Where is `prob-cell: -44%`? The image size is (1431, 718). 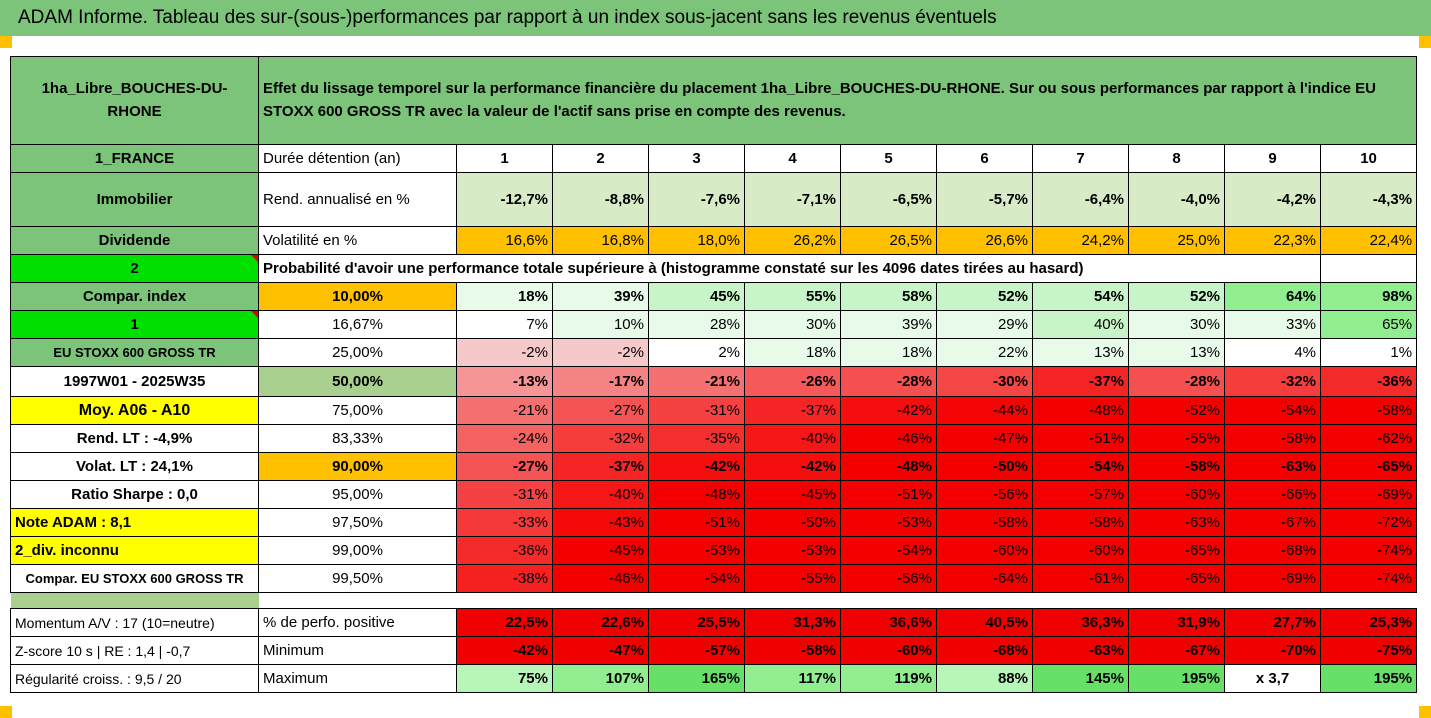
prob-cell: -44% is located at coordinates (984, 410).